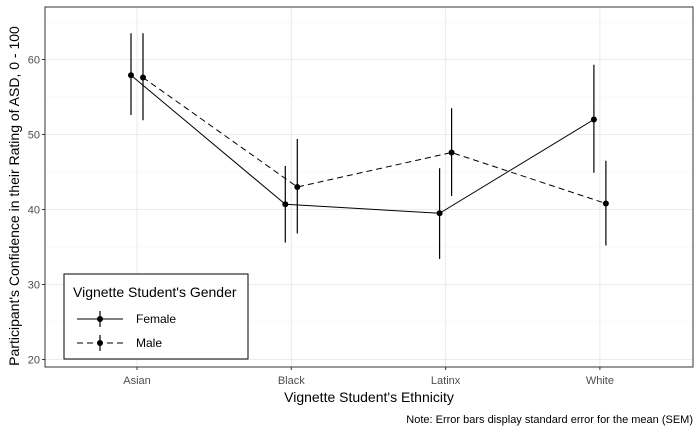  What do you see at coordinates (34, 61) in the screenshot?
I see `y-tick-label: 60` at bounding box center [34, 61].